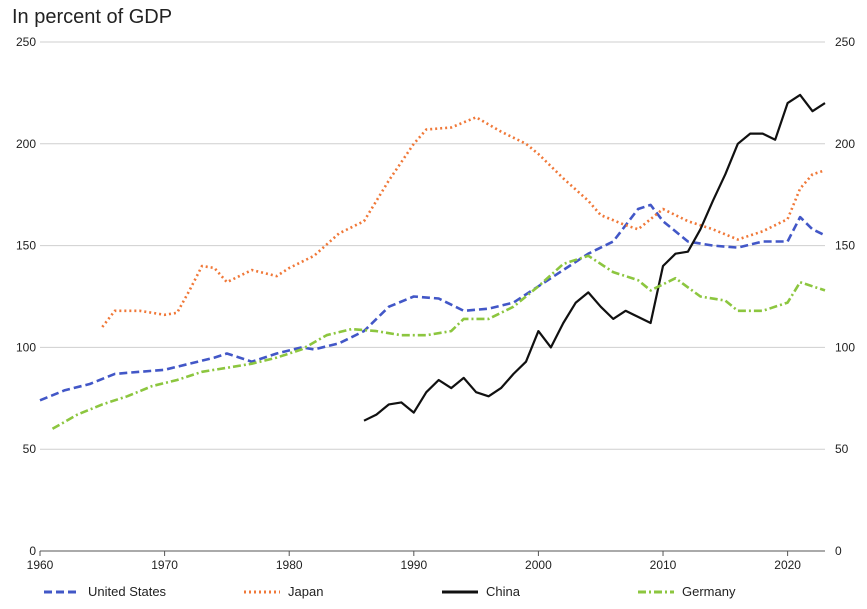  Describe the element at coordinates (845, 246) in the screenshot. I see `y-tick-label-right: 150` at that location.